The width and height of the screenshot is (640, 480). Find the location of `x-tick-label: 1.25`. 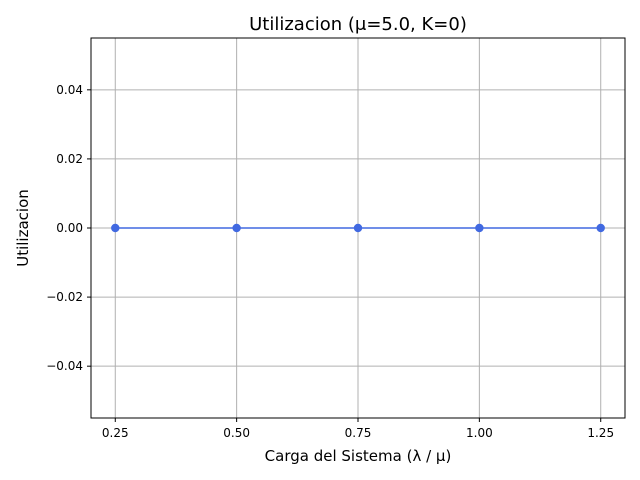

x-tick-label: 1.25 is located at coordinates (600, 433).